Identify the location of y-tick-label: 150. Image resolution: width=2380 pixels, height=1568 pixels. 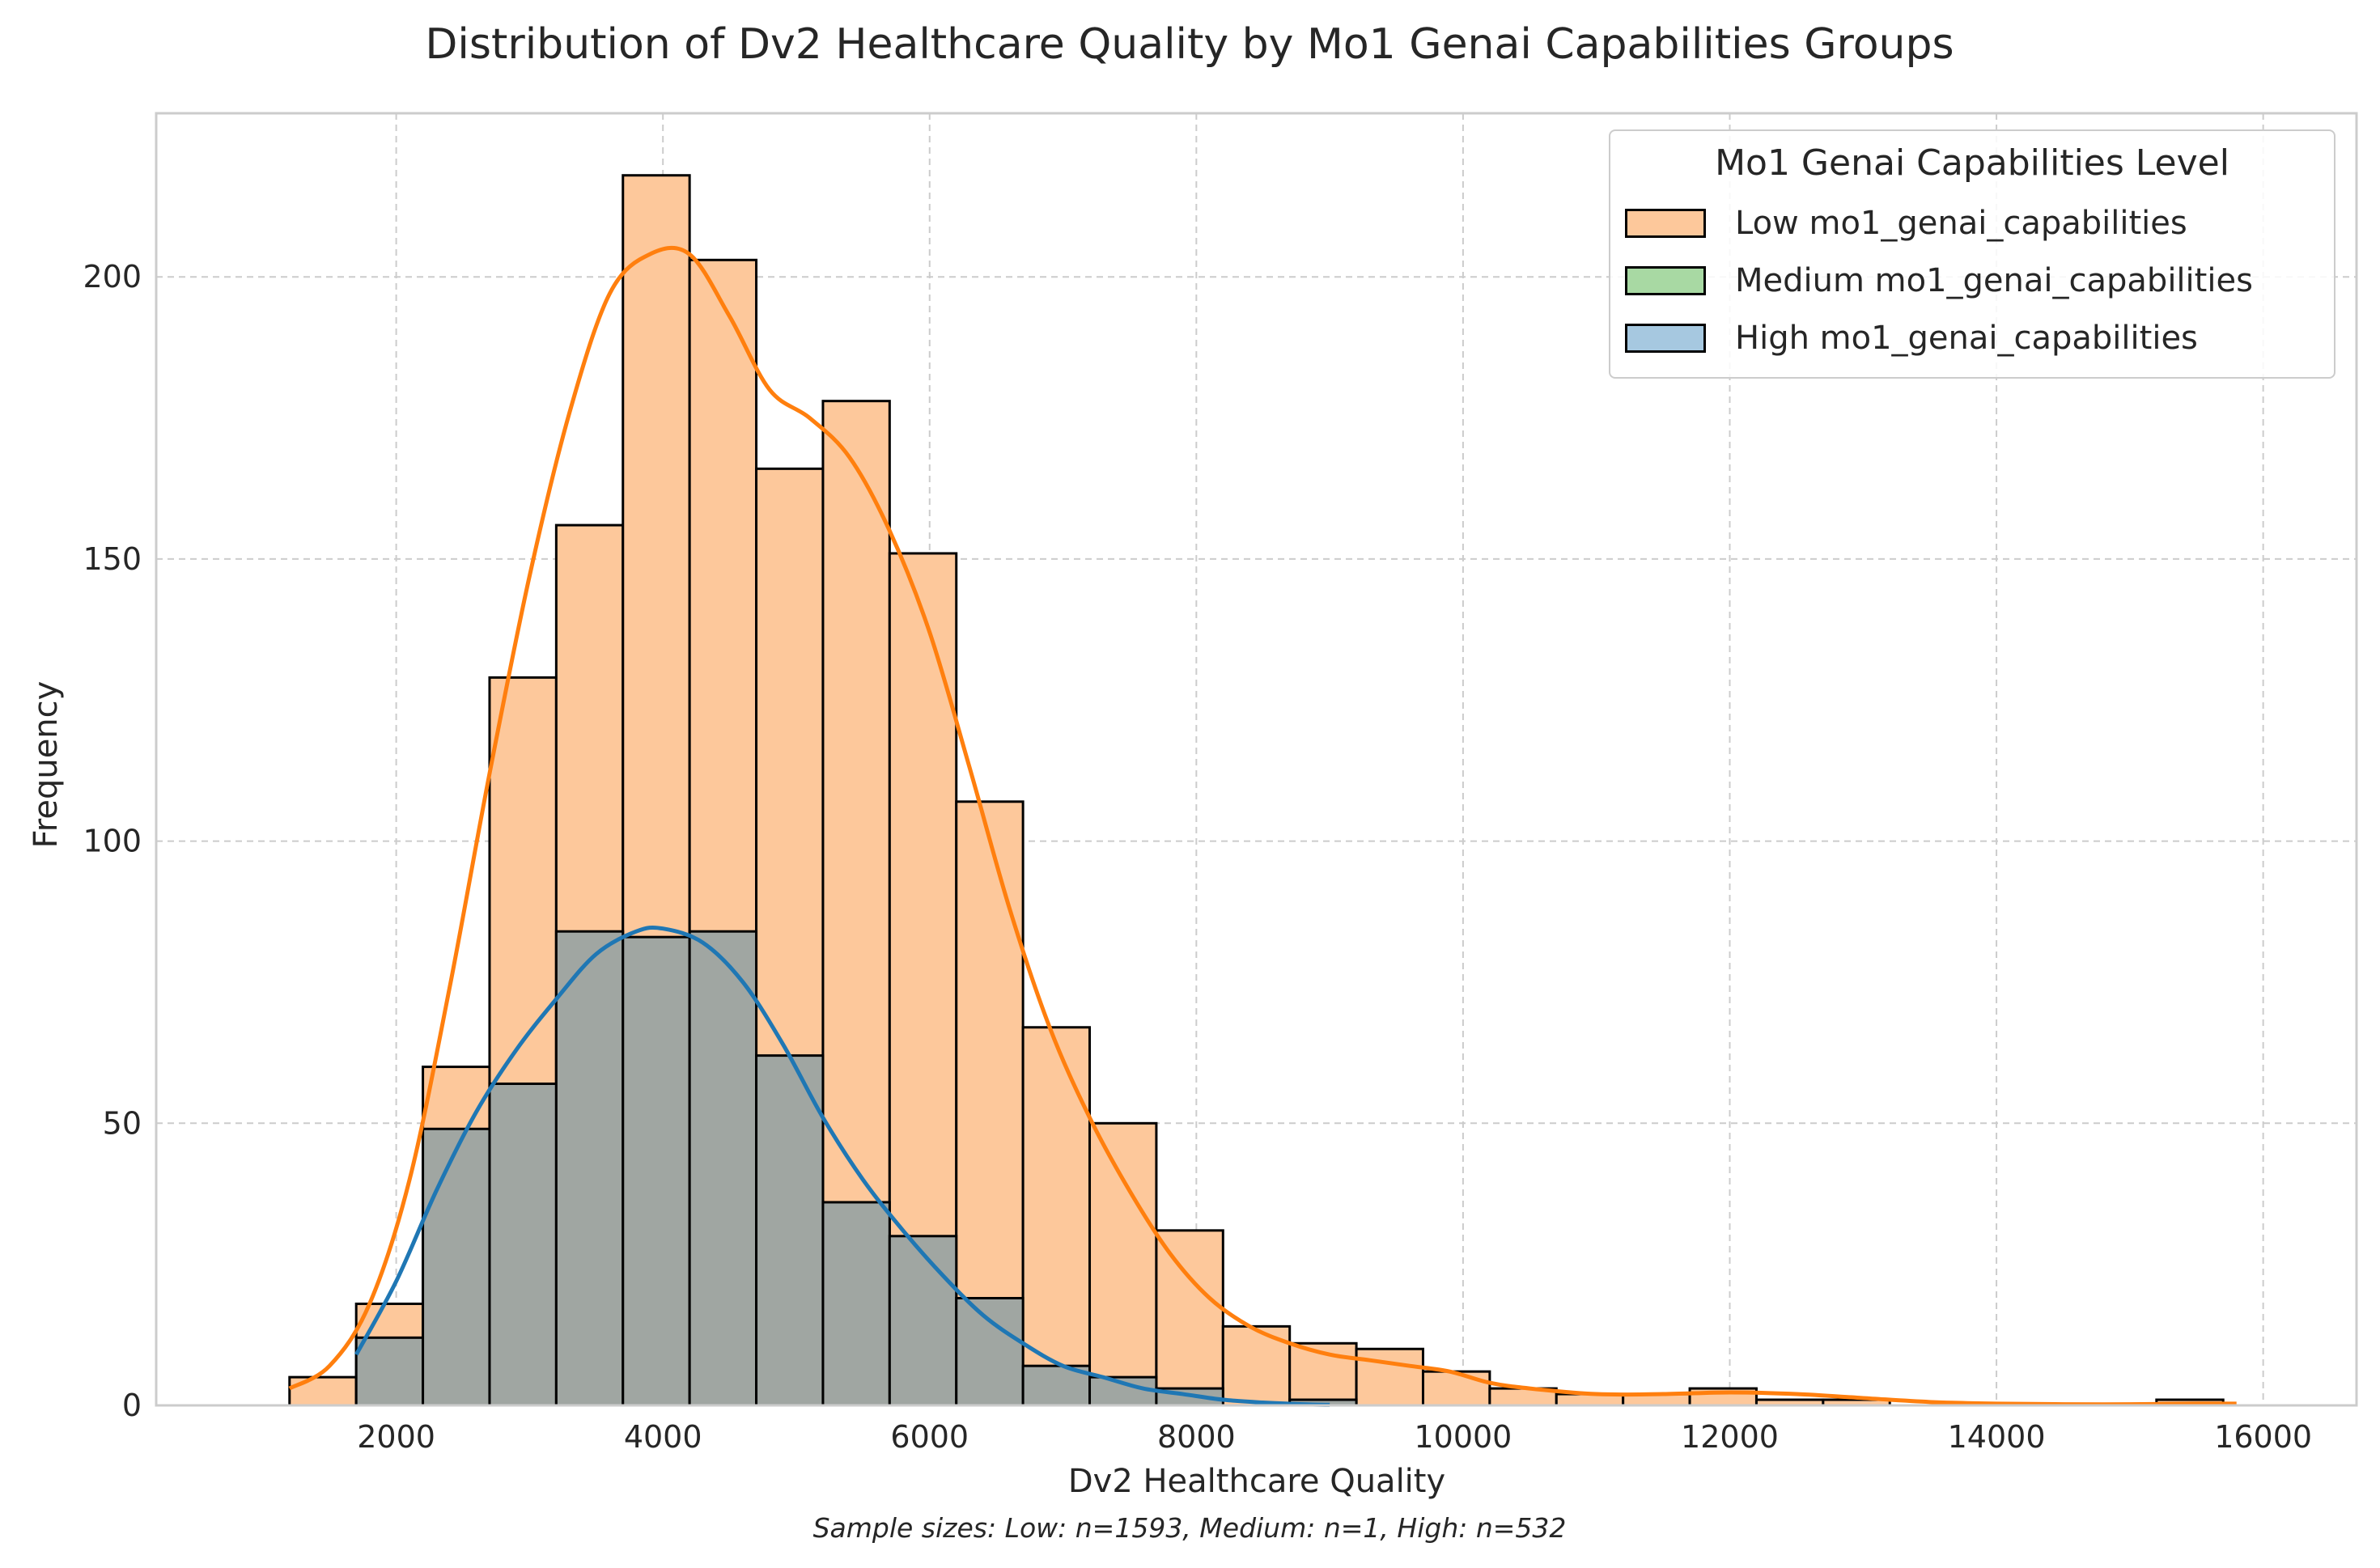
(112, 559).